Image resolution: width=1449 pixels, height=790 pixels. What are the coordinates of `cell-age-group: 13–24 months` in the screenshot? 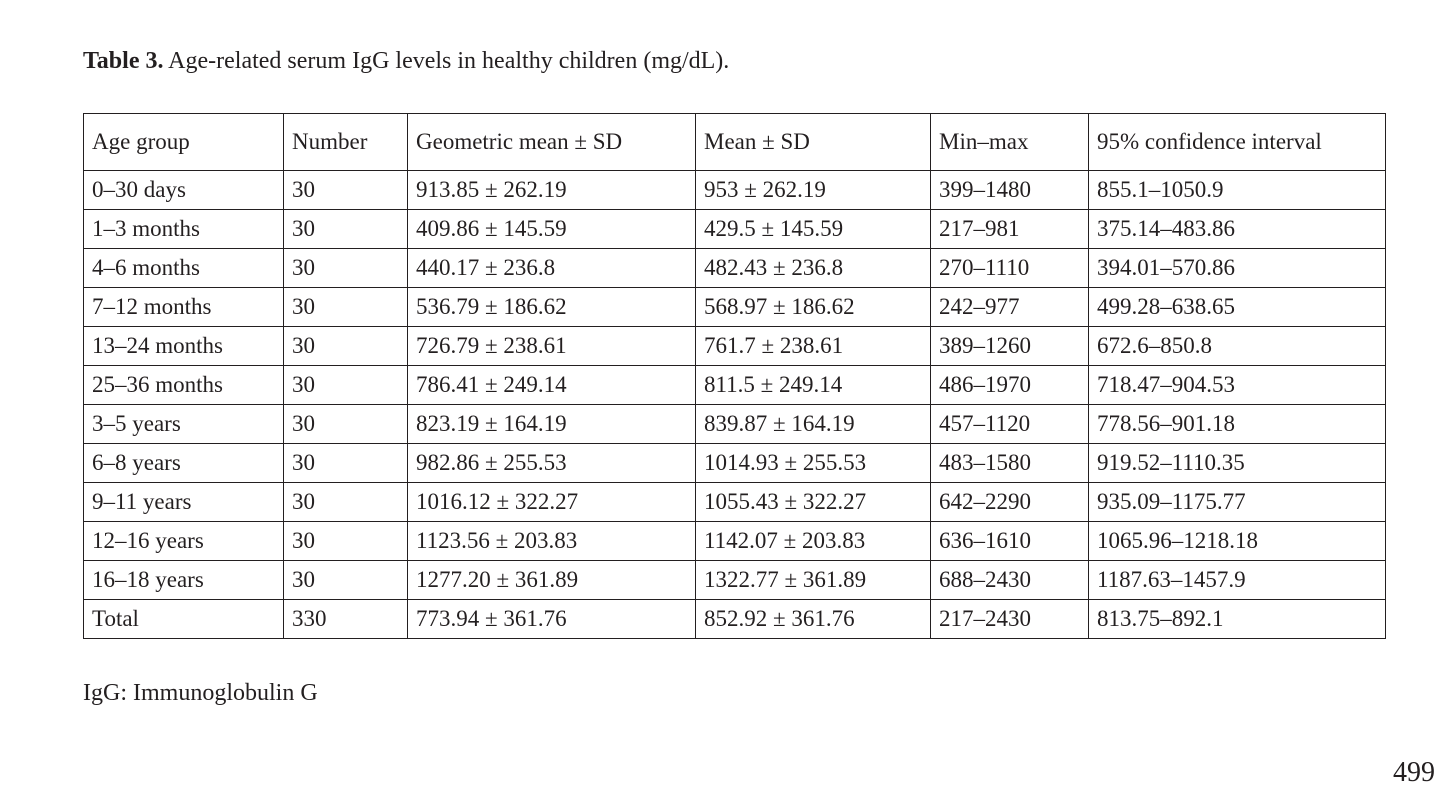 It's located at (183, 346).